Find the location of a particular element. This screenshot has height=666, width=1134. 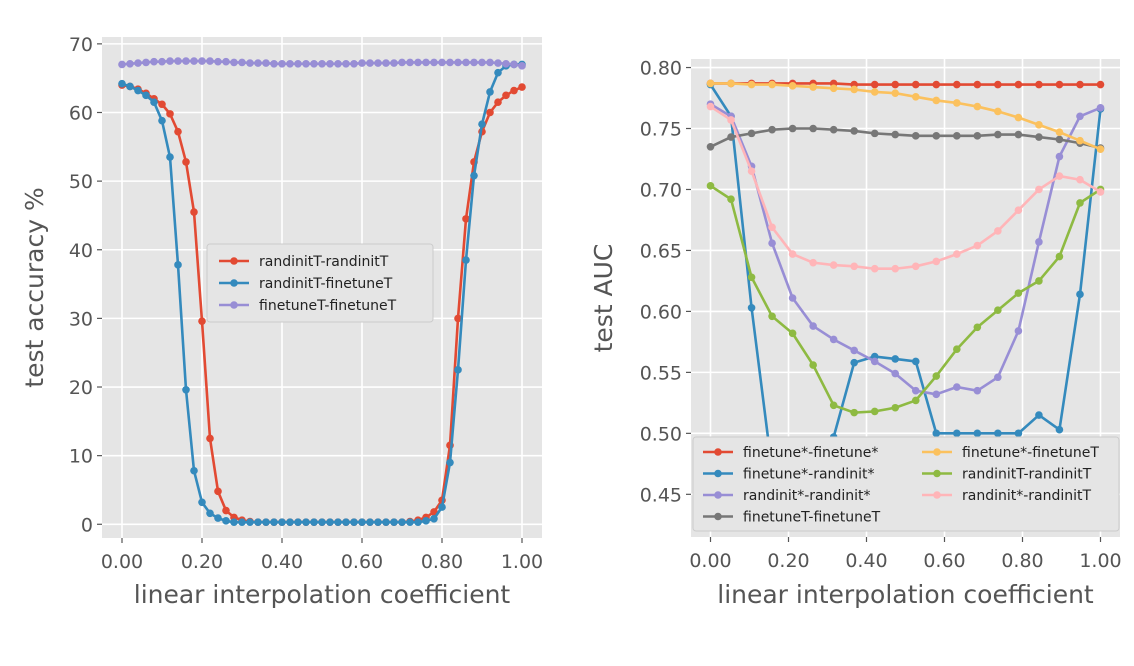

legend-item: randinit*-randinit* is located at coordinates (787, 496).